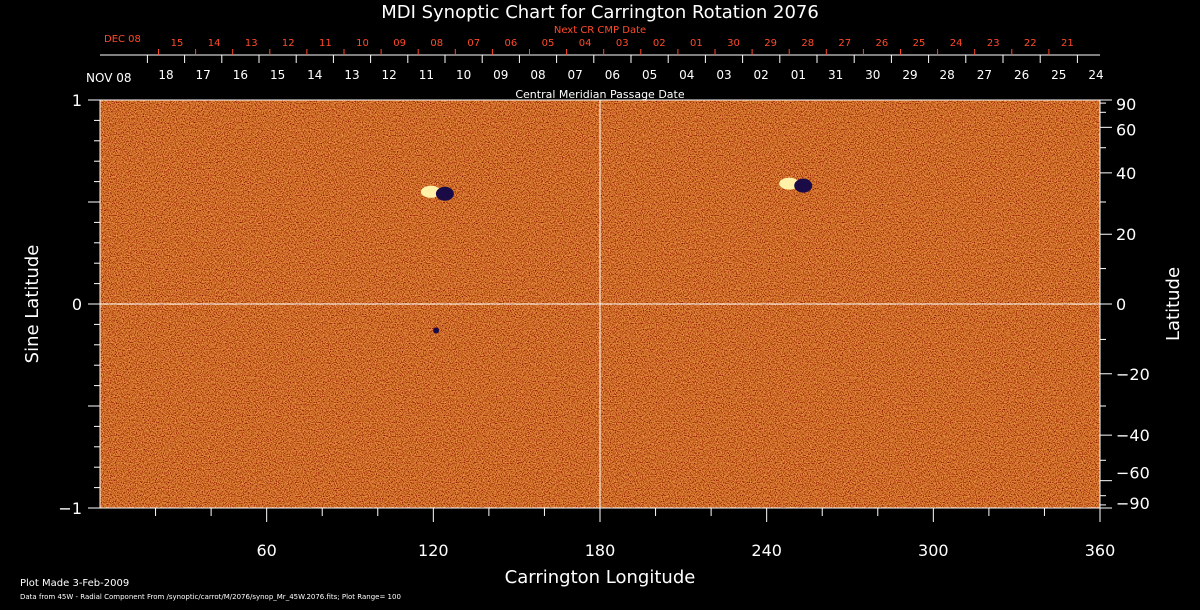 The image size is (1200, 610). Describe the element at coordinates (612, 75) in the screenshot. I see `cmp-date-label: 06` at that location.